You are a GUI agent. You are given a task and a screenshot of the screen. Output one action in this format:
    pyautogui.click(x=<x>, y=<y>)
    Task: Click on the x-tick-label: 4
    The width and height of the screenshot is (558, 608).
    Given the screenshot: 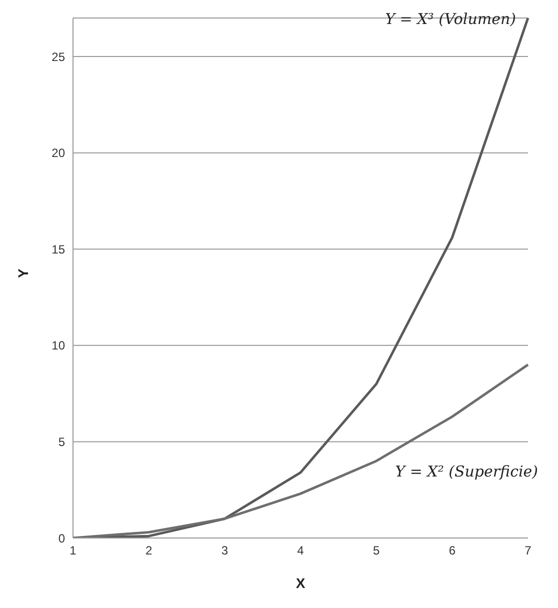 What is the action you would take?
    pyautogui.click(x=300, y=551)
    